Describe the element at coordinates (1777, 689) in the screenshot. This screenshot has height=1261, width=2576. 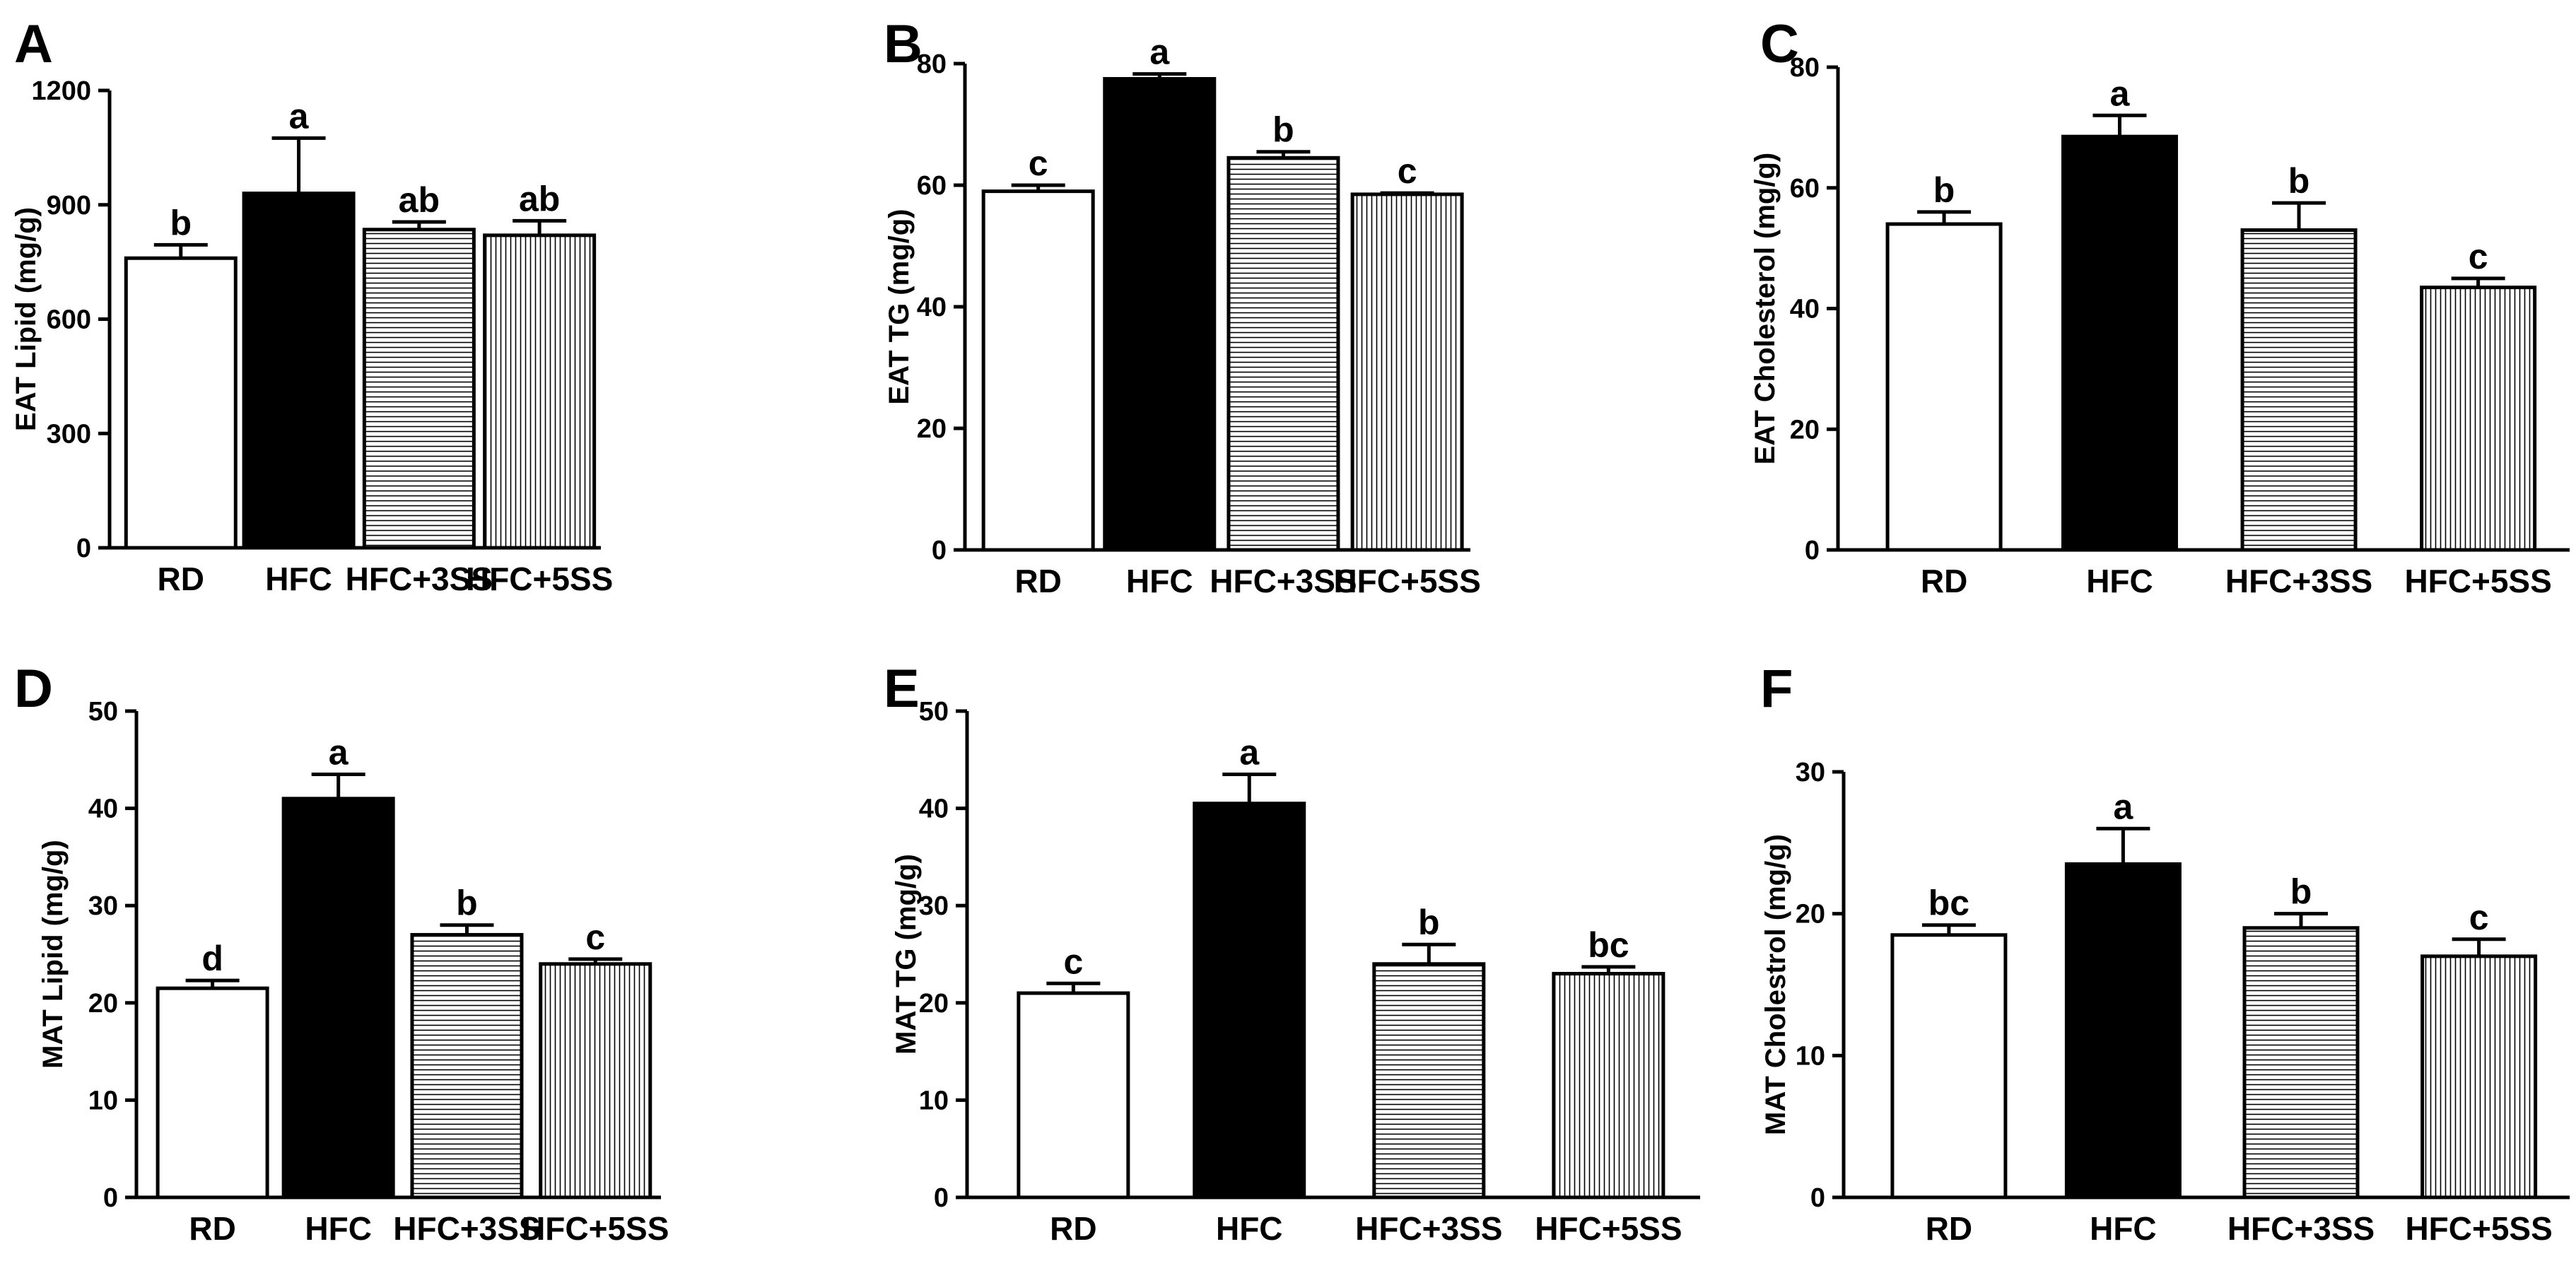
I see `panel-label: F` at that location.